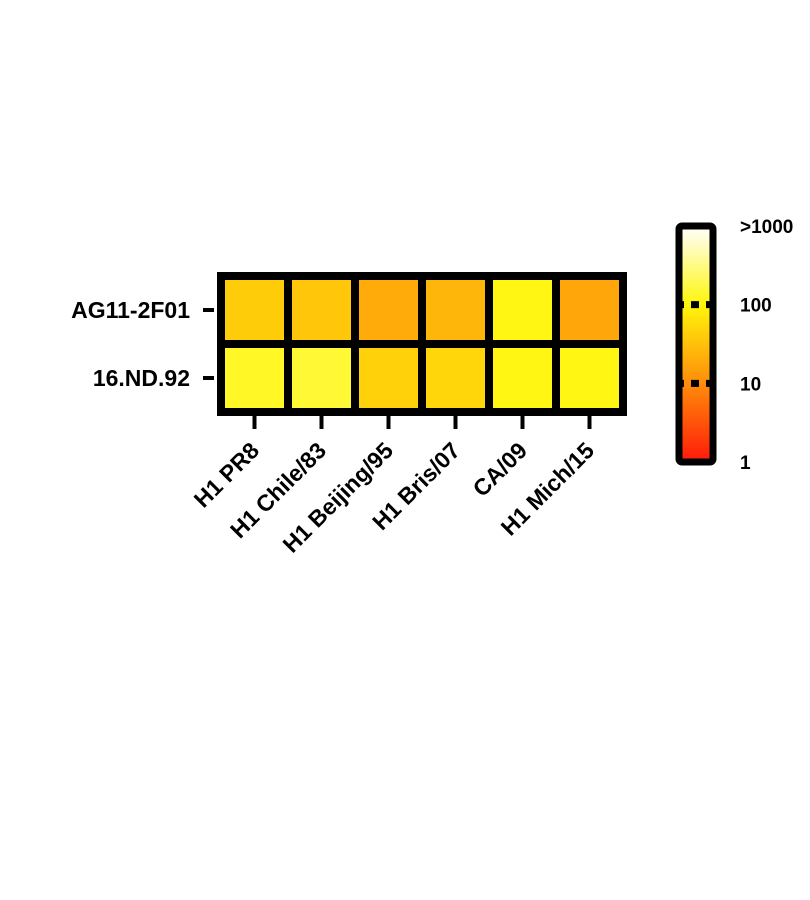  Describe the element at coordinates (756, 306) in the screenshot. I see `colorbar-tick-label: 100` at that location.